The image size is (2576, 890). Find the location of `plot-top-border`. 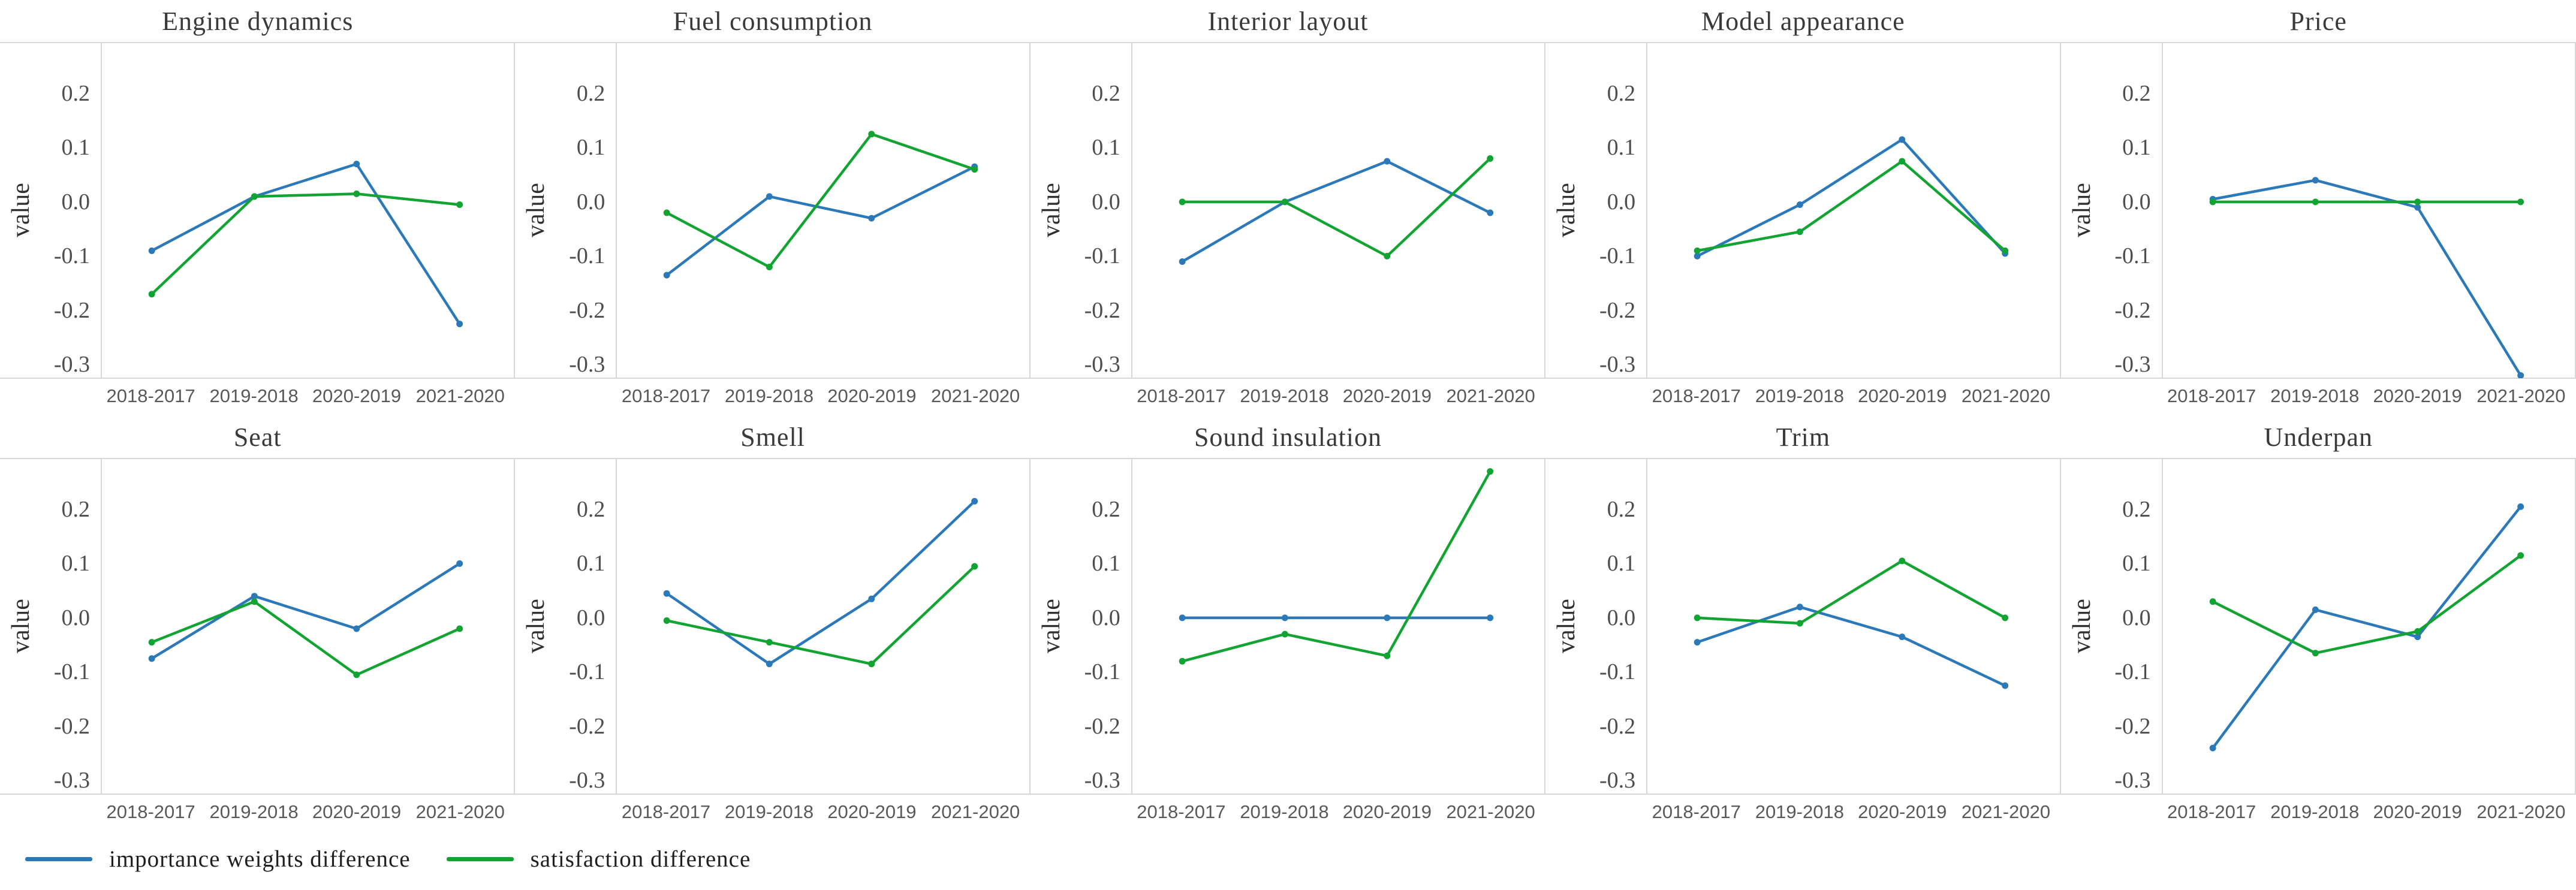

plot-top-border is located at coordinates (1288, 459).